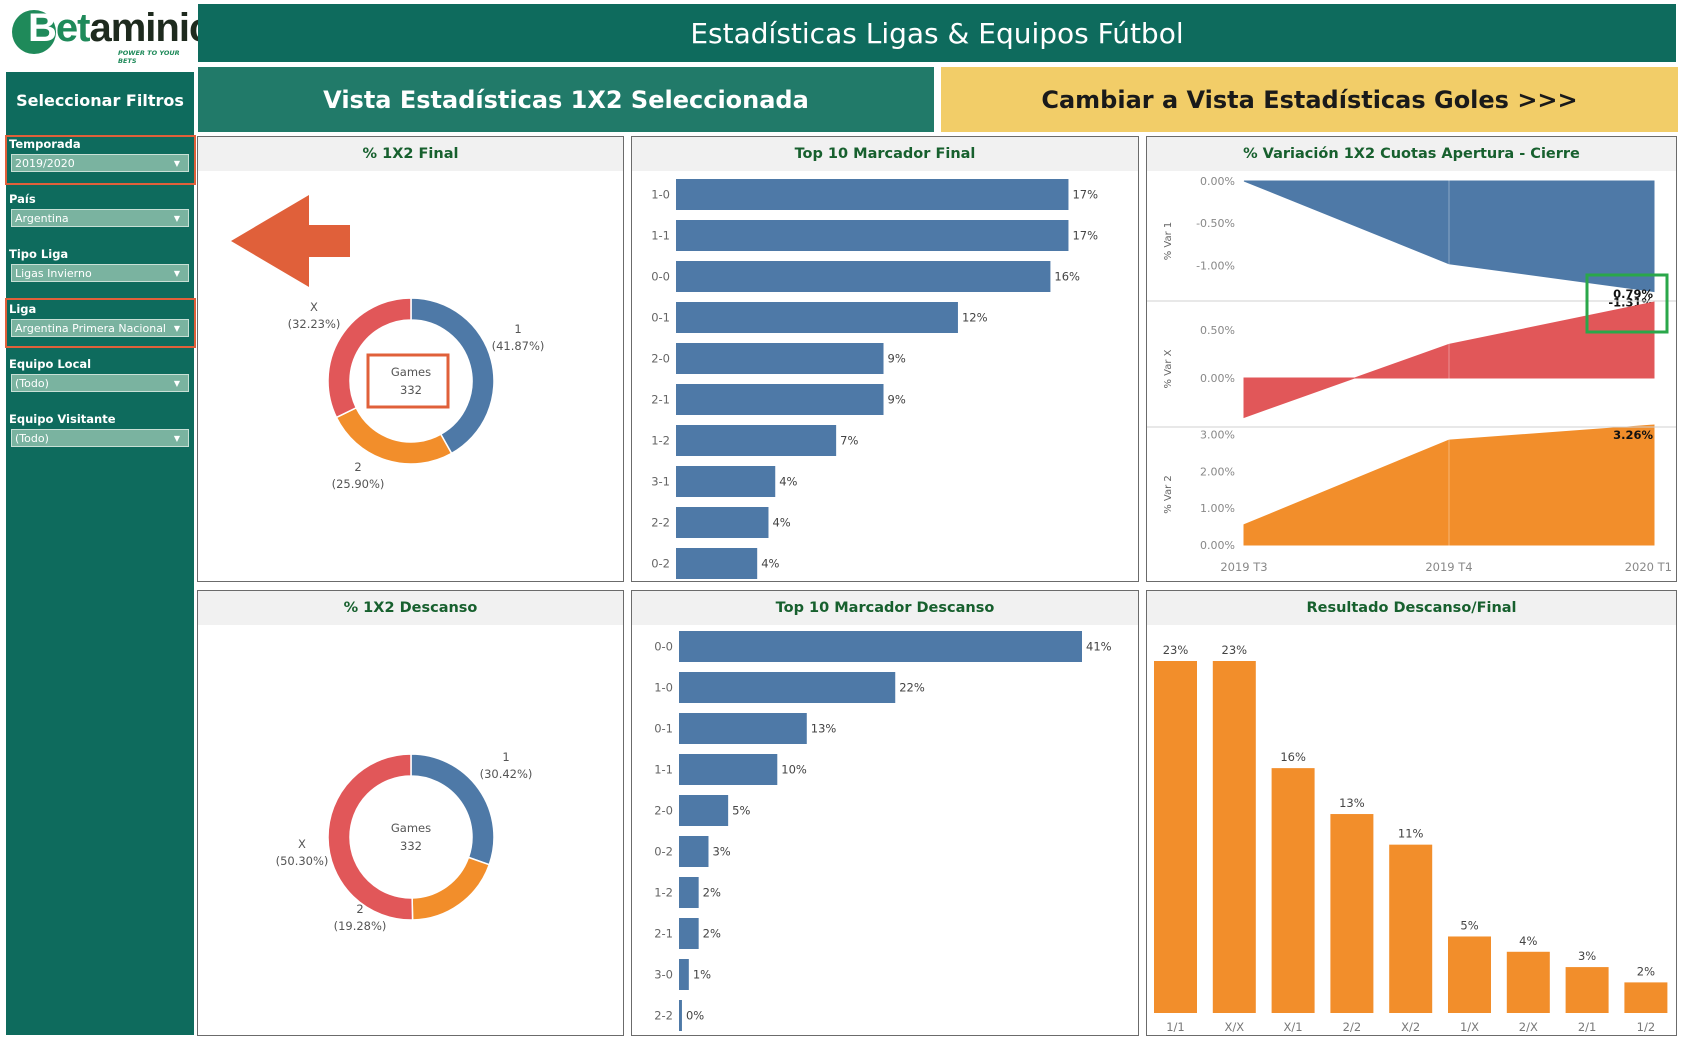 The image size is (1682, 1039). I want to click on center-label: Games, so click(411, 372).